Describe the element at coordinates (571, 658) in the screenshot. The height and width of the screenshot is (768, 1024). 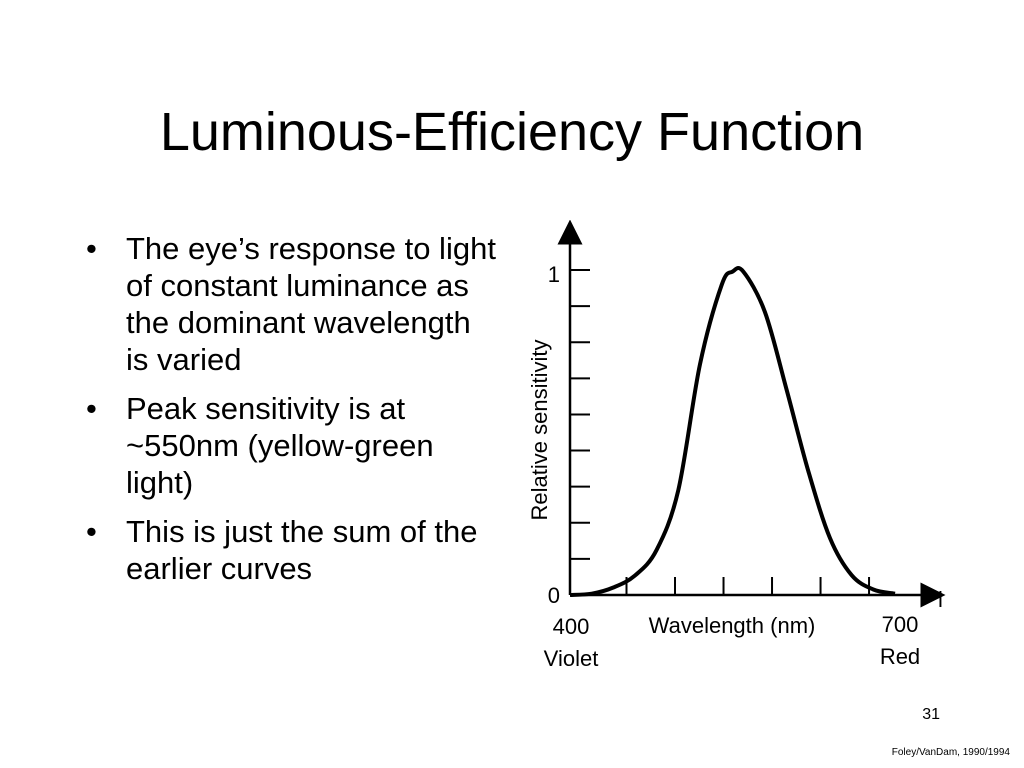
I see `x-tick-caption-violet: Violet` at that location.